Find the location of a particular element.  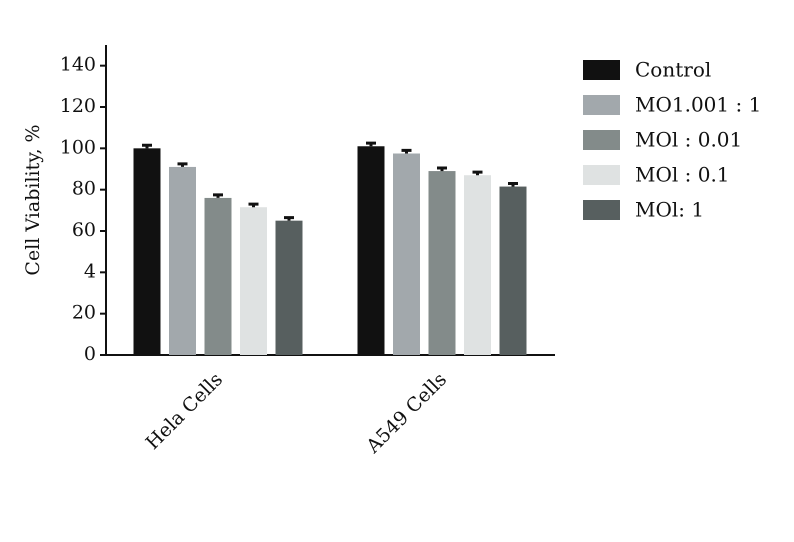

y-tick-label: 80 is located at coordinates (84, 189).